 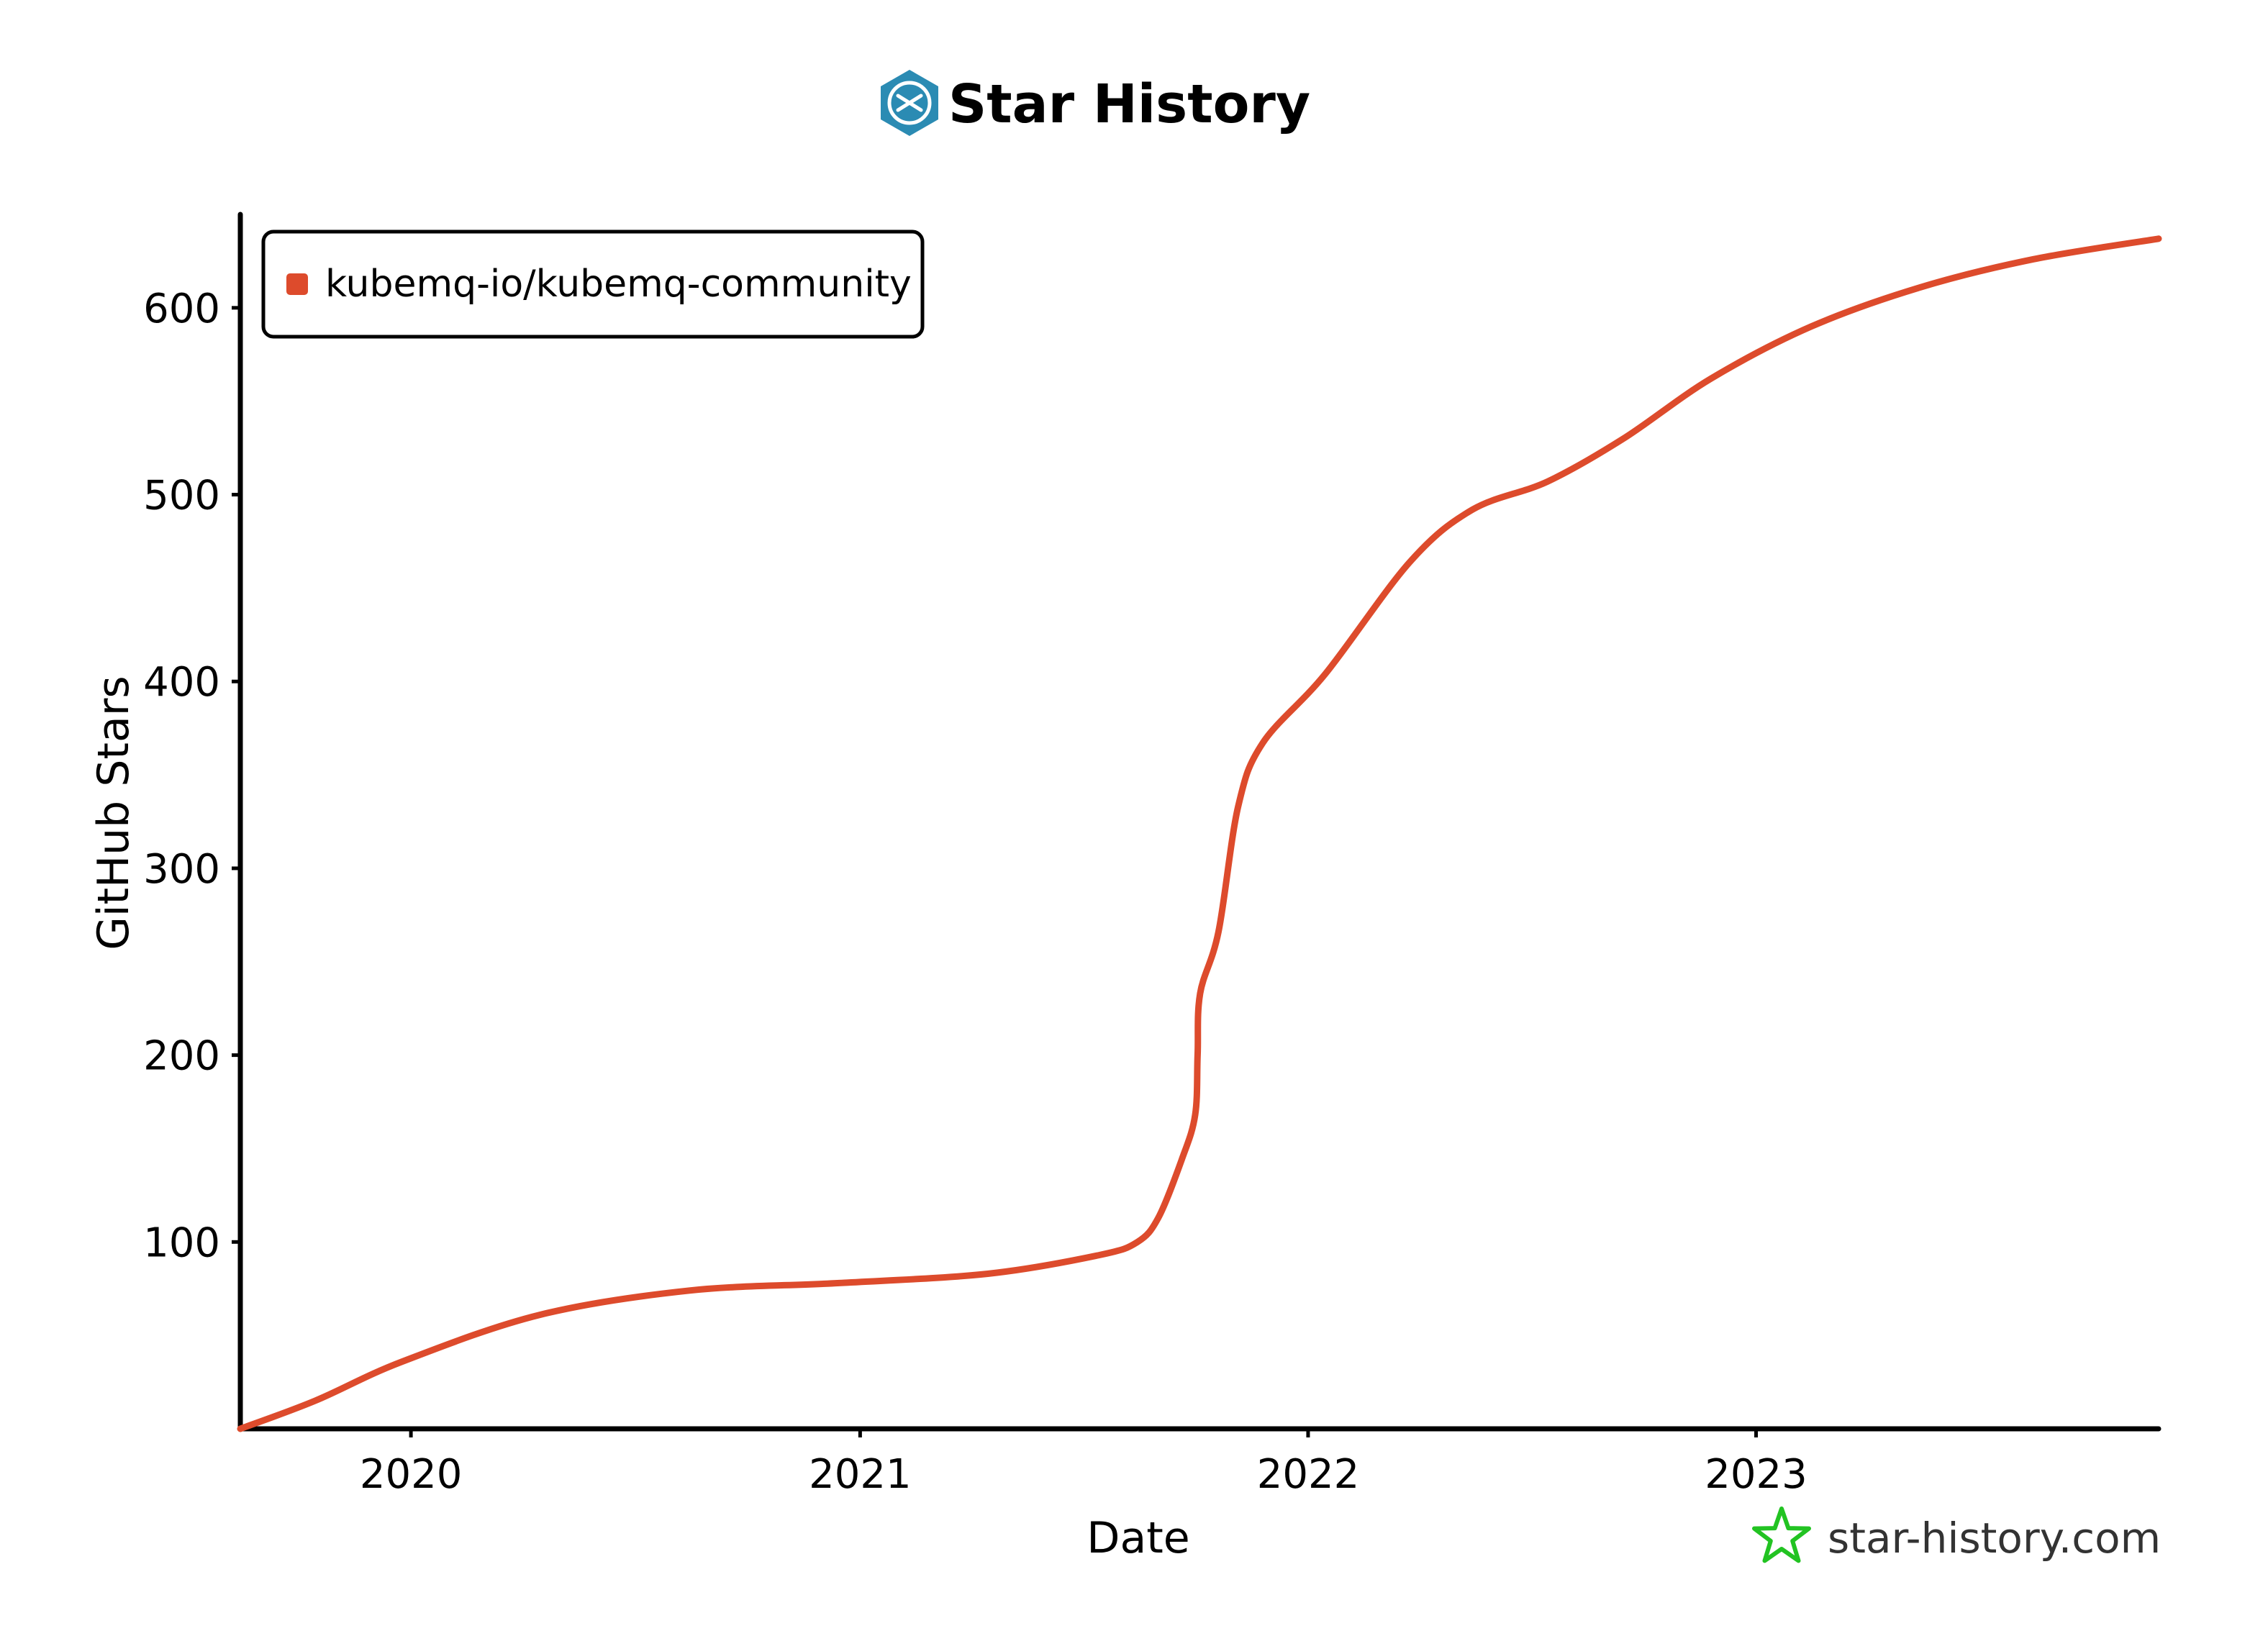 What do you see at coordinates (181, 683) in the screenshot?
I see `y-tick-label: 400` at bounding box center [181, 683].